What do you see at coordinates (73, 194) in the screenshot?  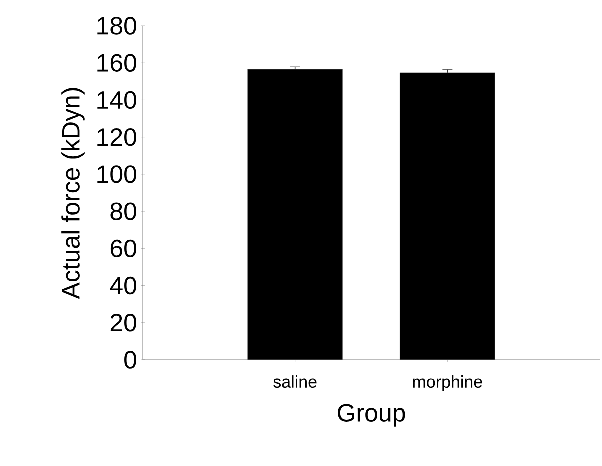 I see `y-axis-title: Actual force (kDyn)` at bounding box center [73, 194].